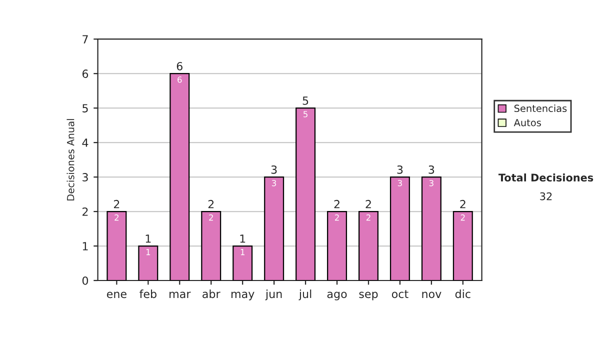  I want to click on x-tick-label: may, so click(242, 296).